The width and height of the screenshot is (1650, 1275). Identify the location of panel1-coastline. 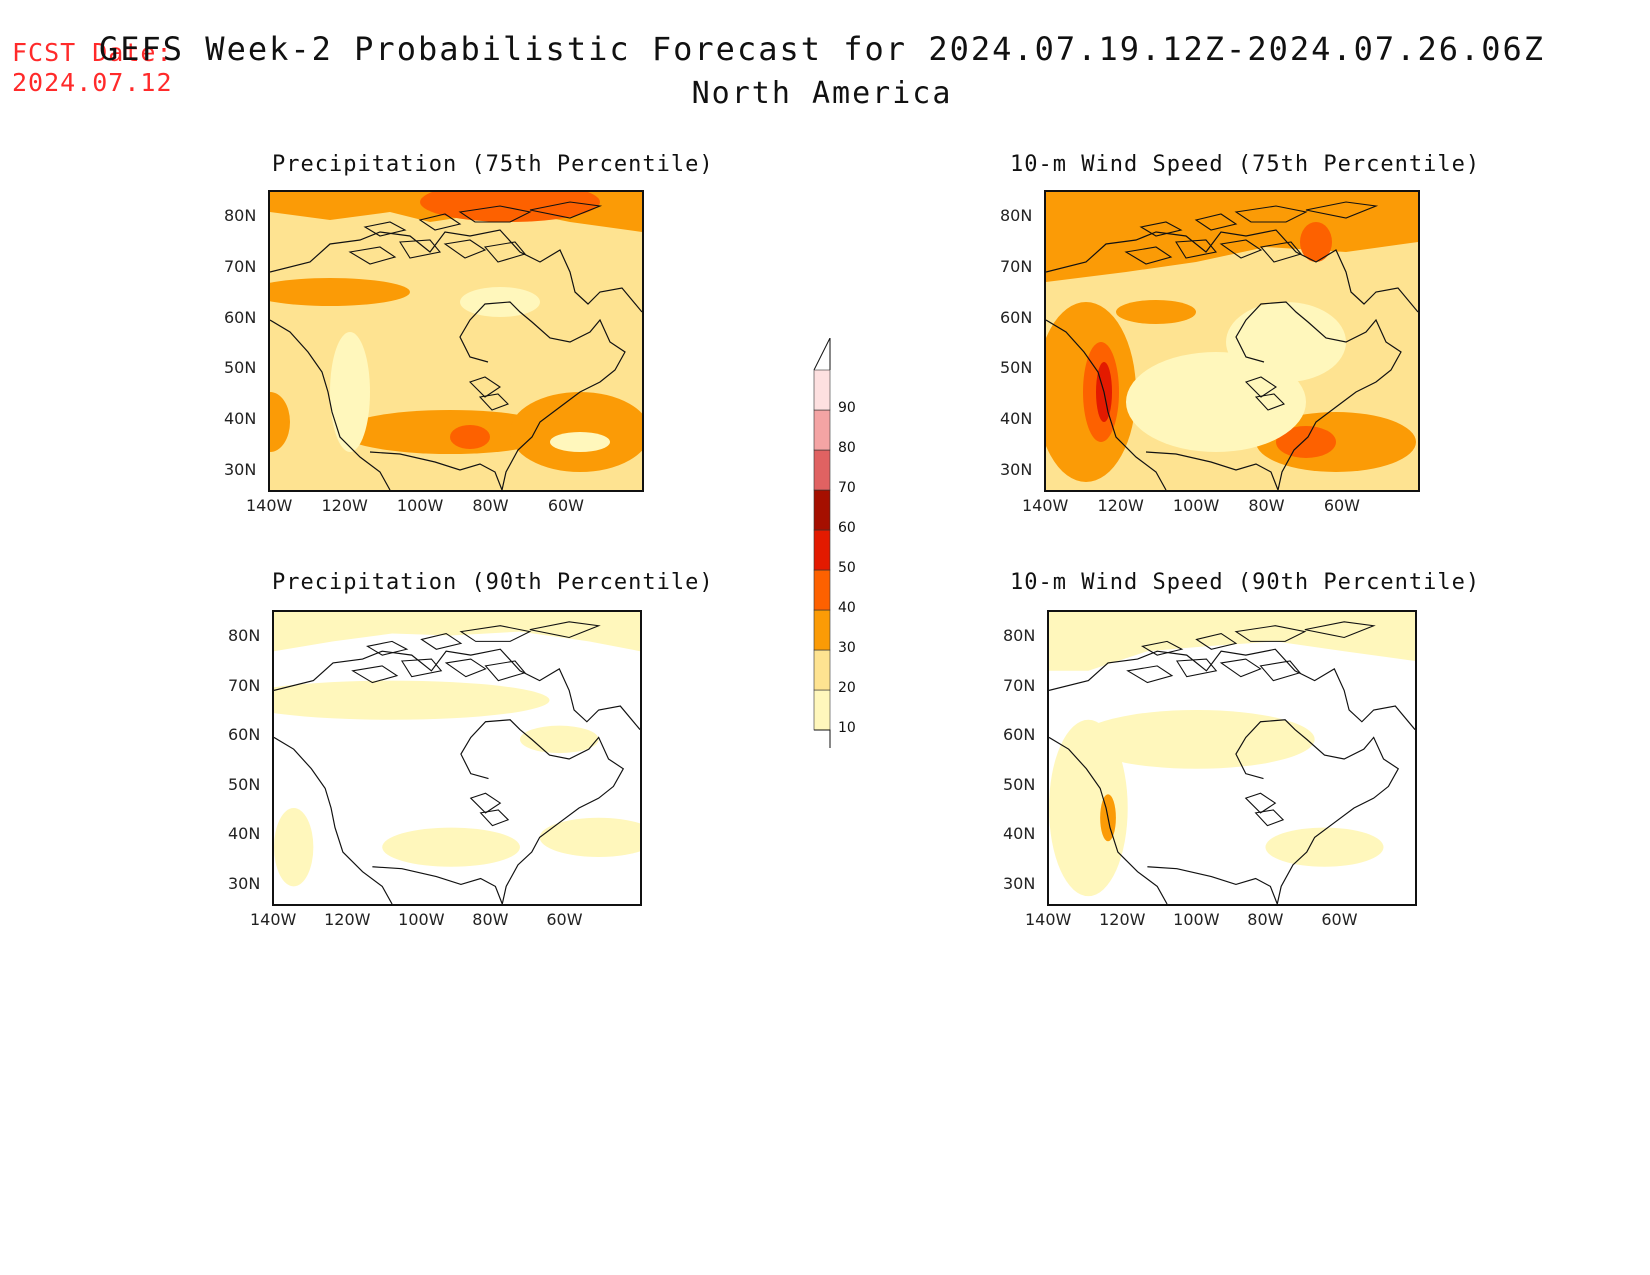
(1232, 359).